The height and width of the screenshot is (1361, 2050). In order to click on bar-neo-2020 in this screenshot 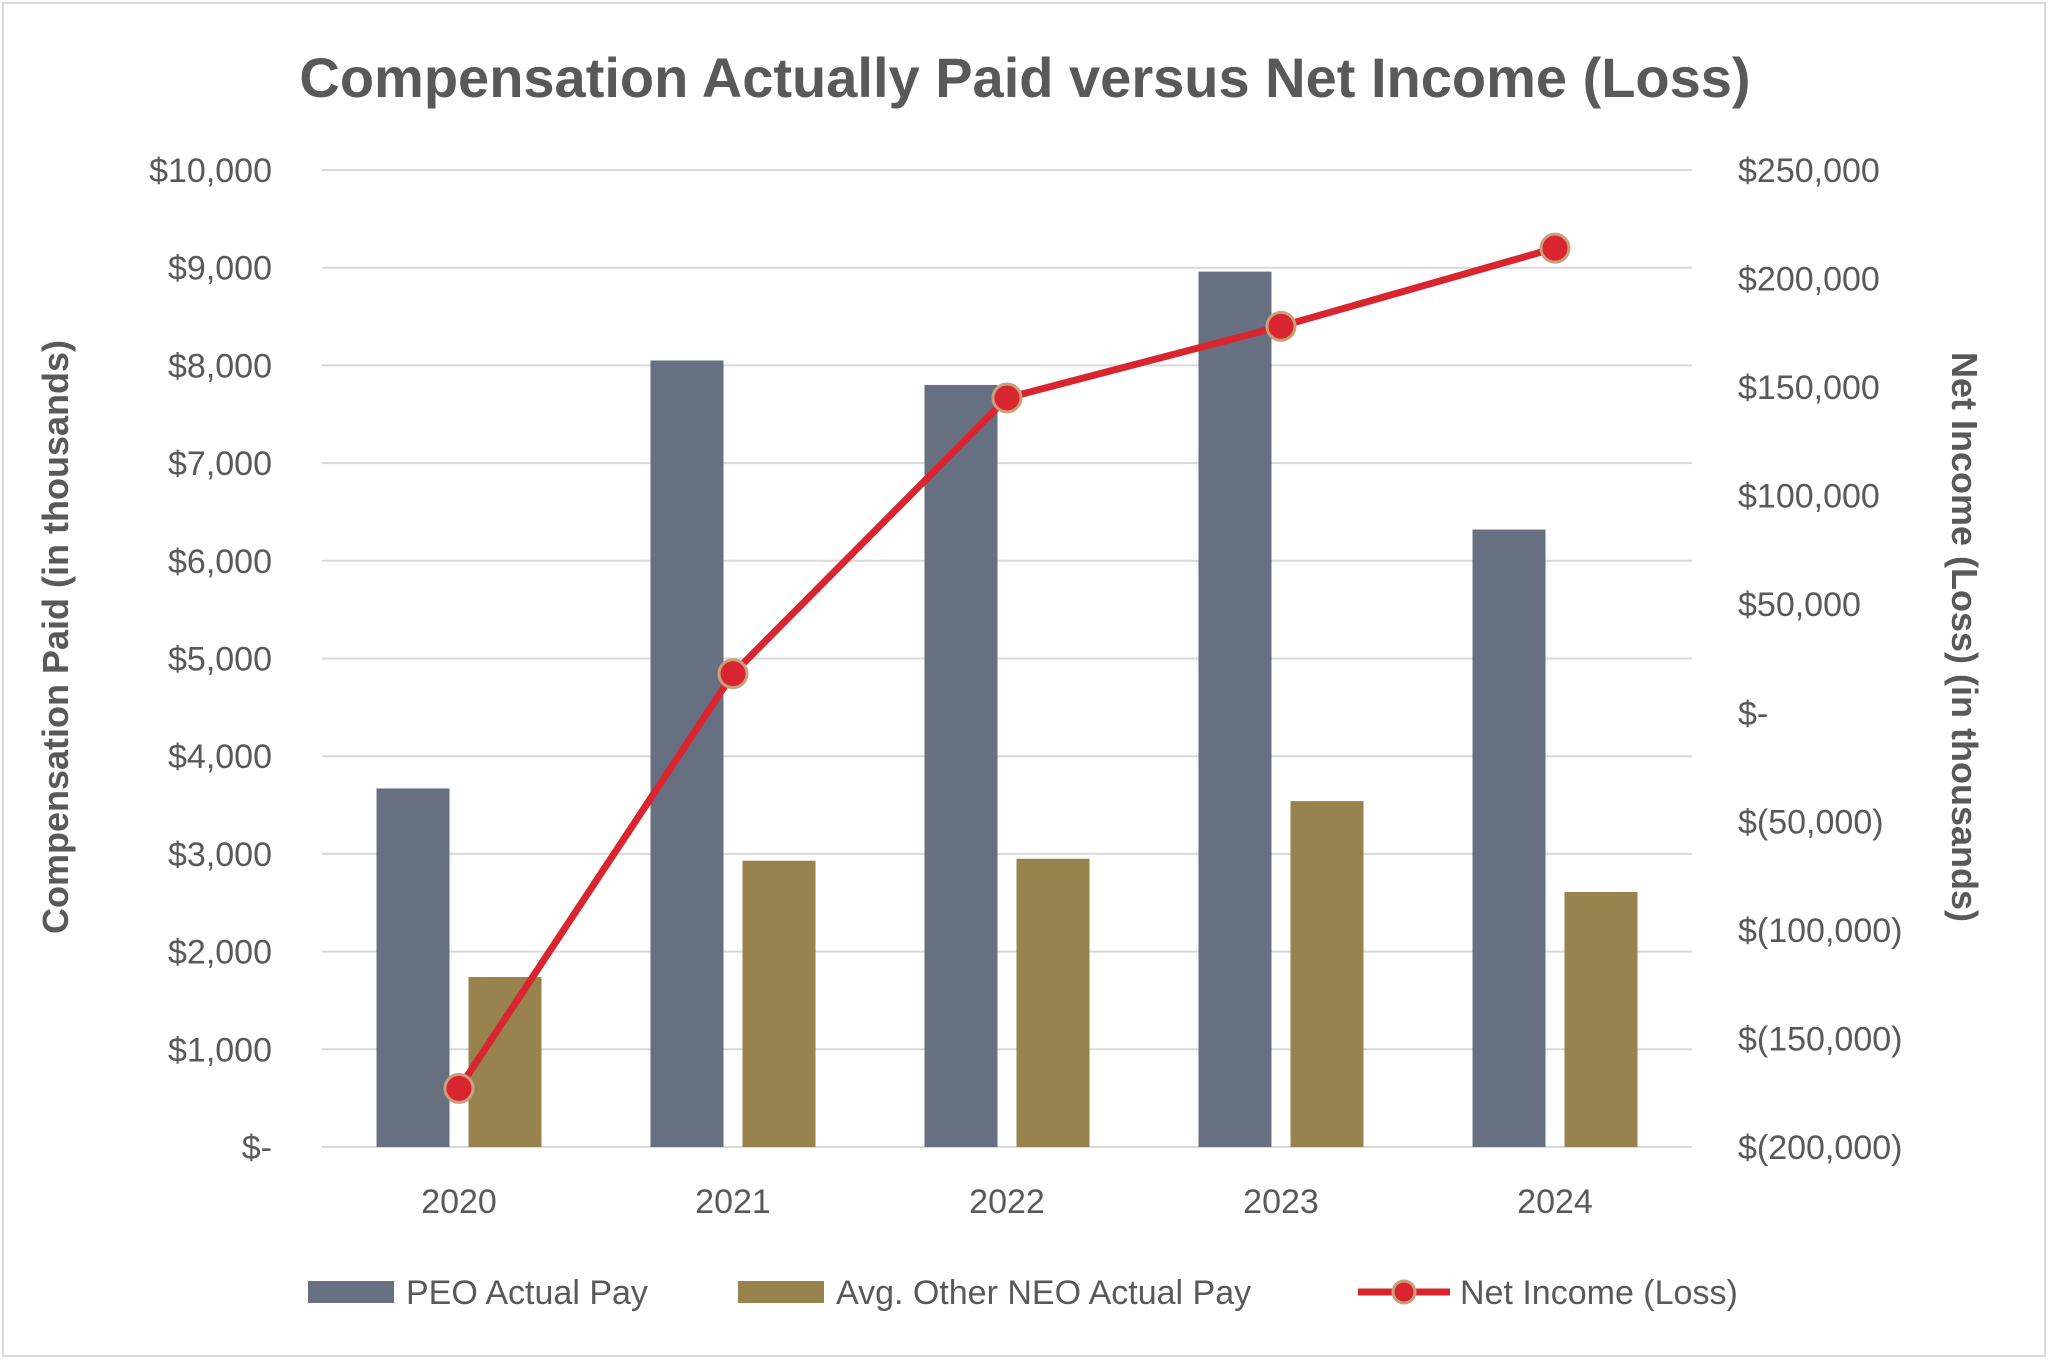, I will do `click(505, 1062)`.